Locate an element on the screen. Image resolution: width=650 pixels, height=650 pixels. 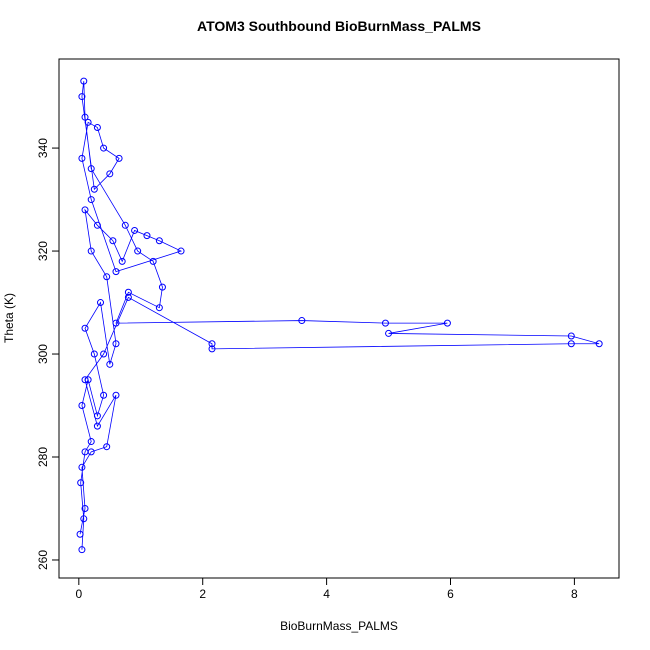
x-tick-label: 2 is located at coordinates (202, 594).